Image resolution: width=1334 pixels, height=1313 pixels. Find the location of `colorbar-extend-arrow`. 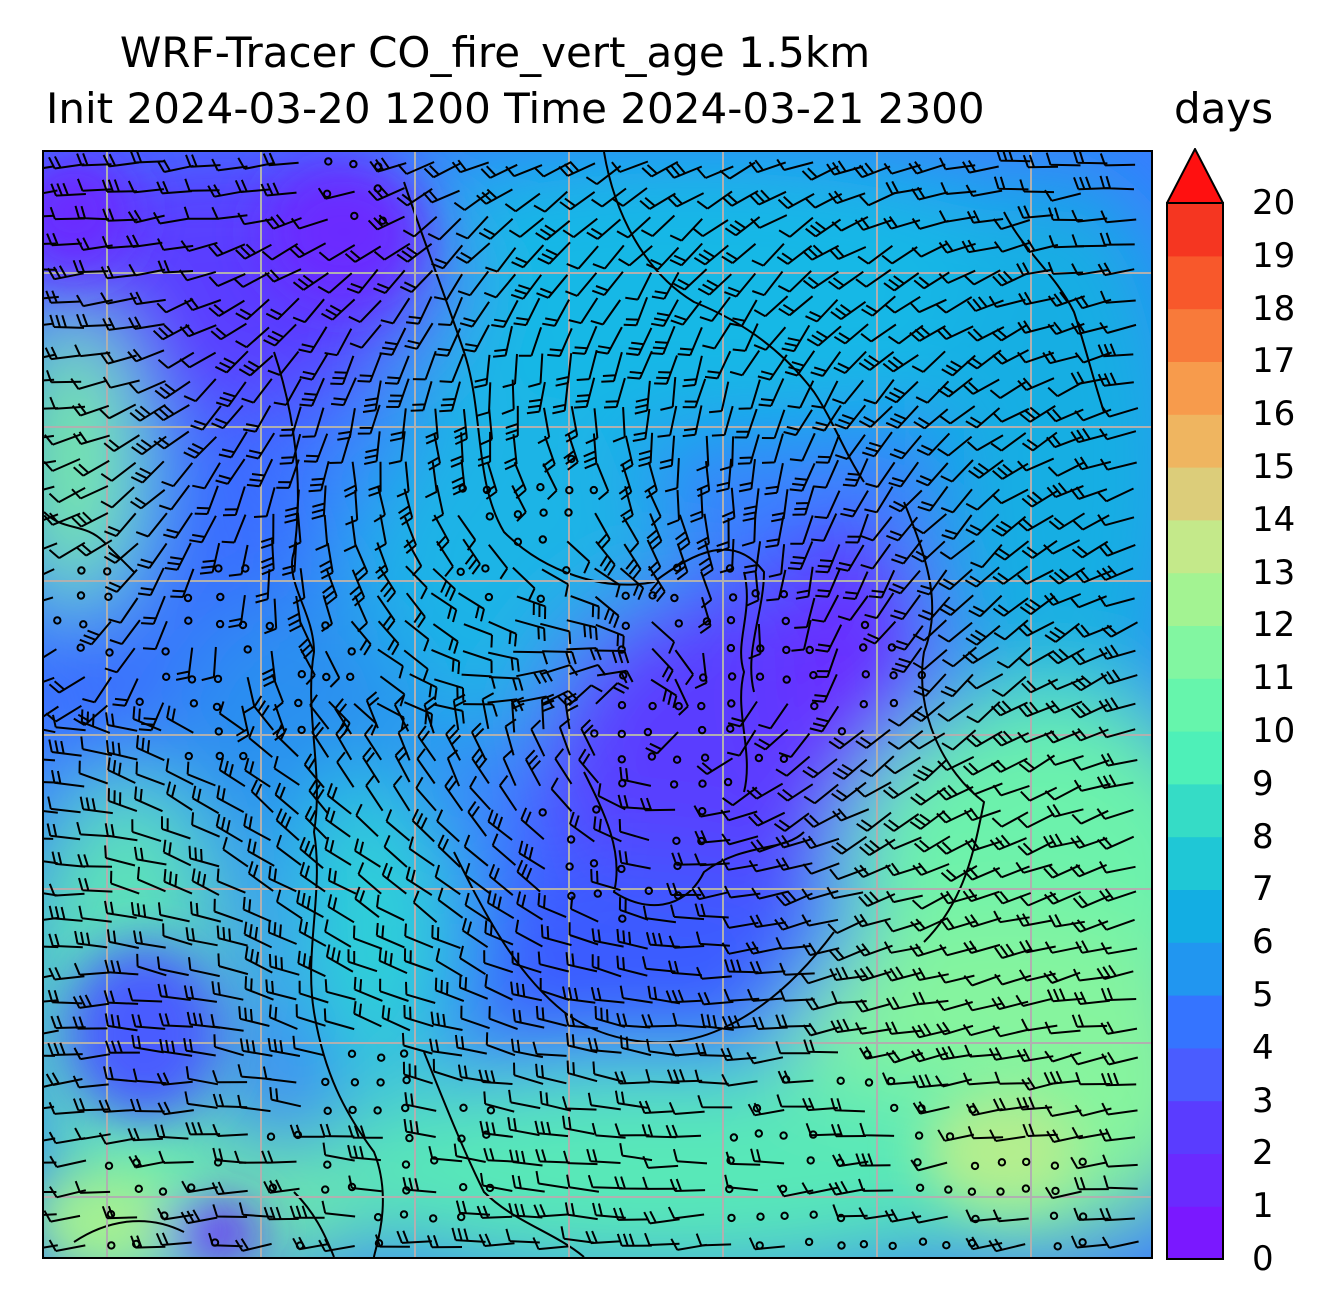

colorbar-extend-arrow is located at coordinates (1195, 176).